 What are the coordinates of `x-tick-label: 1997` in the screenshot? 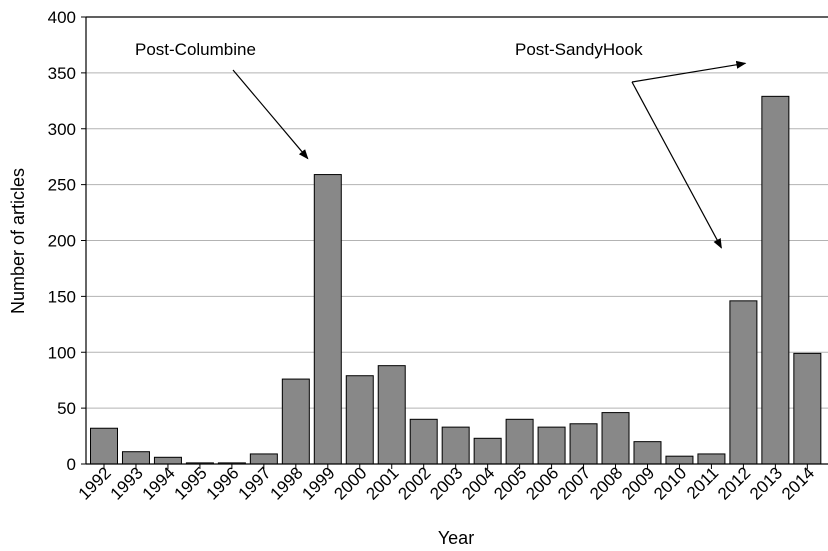 It's located at (254, 483).